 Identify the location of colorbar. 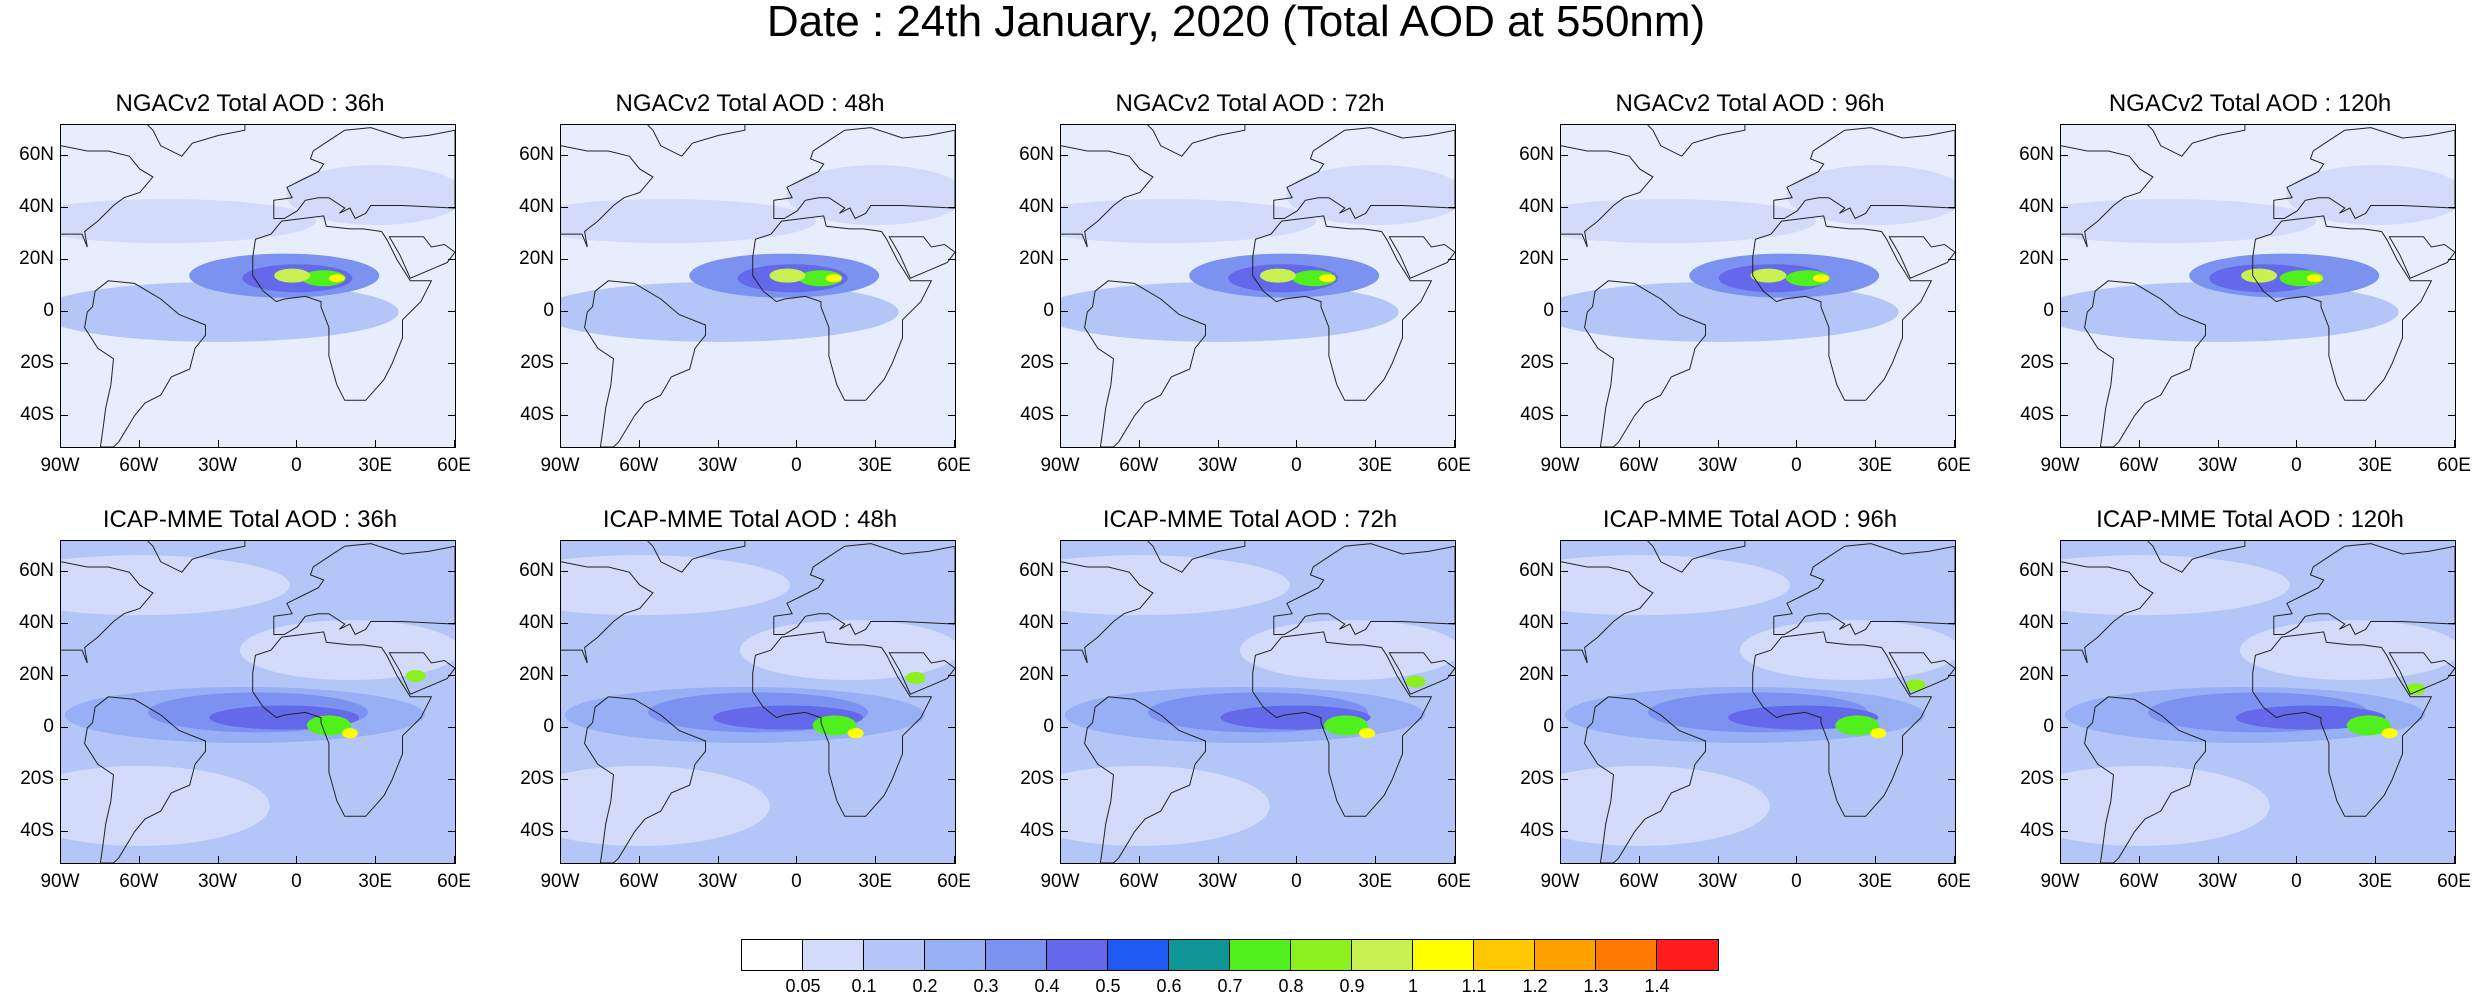
(1230, 955).